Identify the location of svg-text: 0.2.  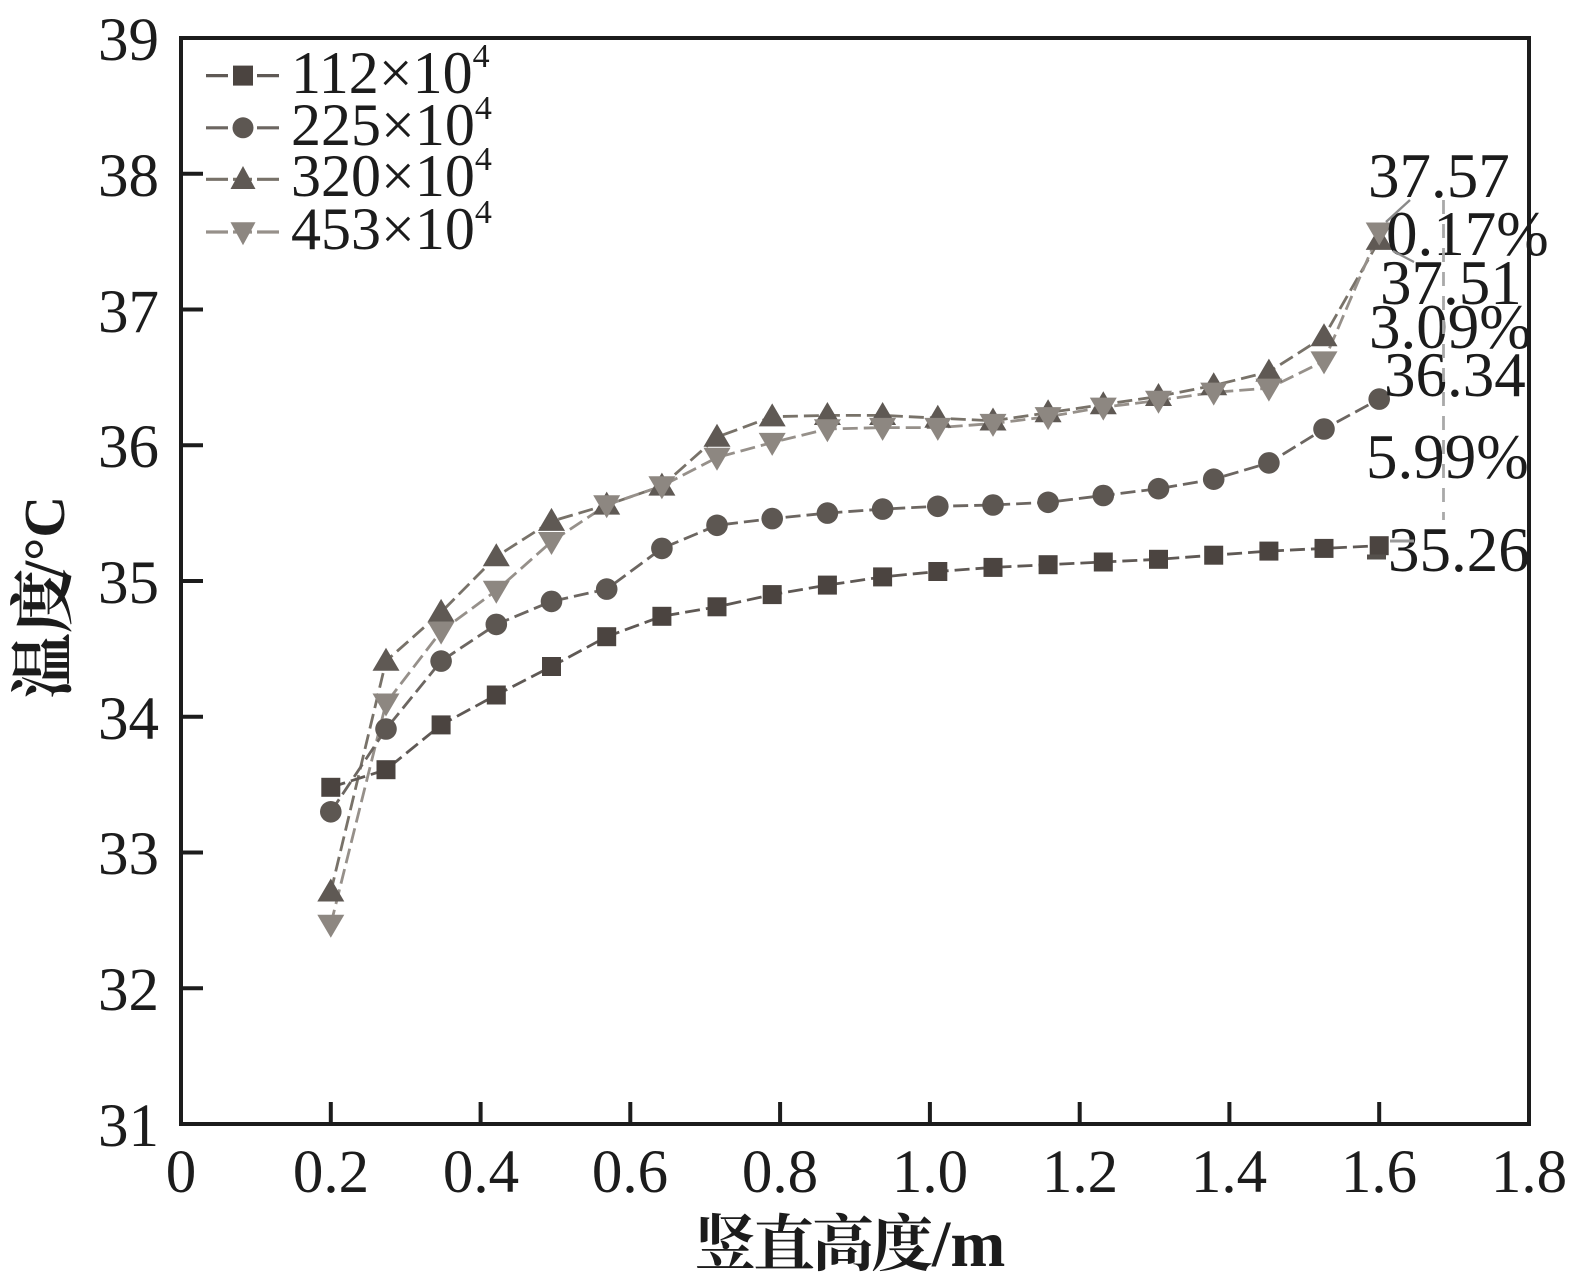
(331, 1172).